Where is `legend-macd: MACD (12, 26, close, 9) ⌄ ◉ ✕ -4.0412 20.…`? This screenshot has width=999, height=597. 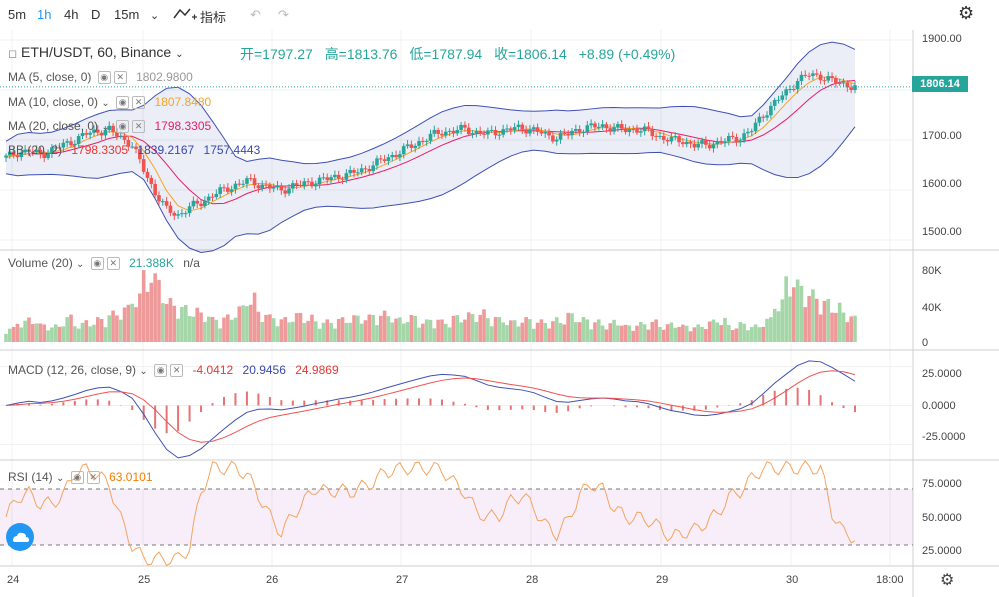
legend-macd: MACD (12, 26, close, 9) ⌄ ◉ ✕ -4.0412 20.… is located at coordinates (173, 370).